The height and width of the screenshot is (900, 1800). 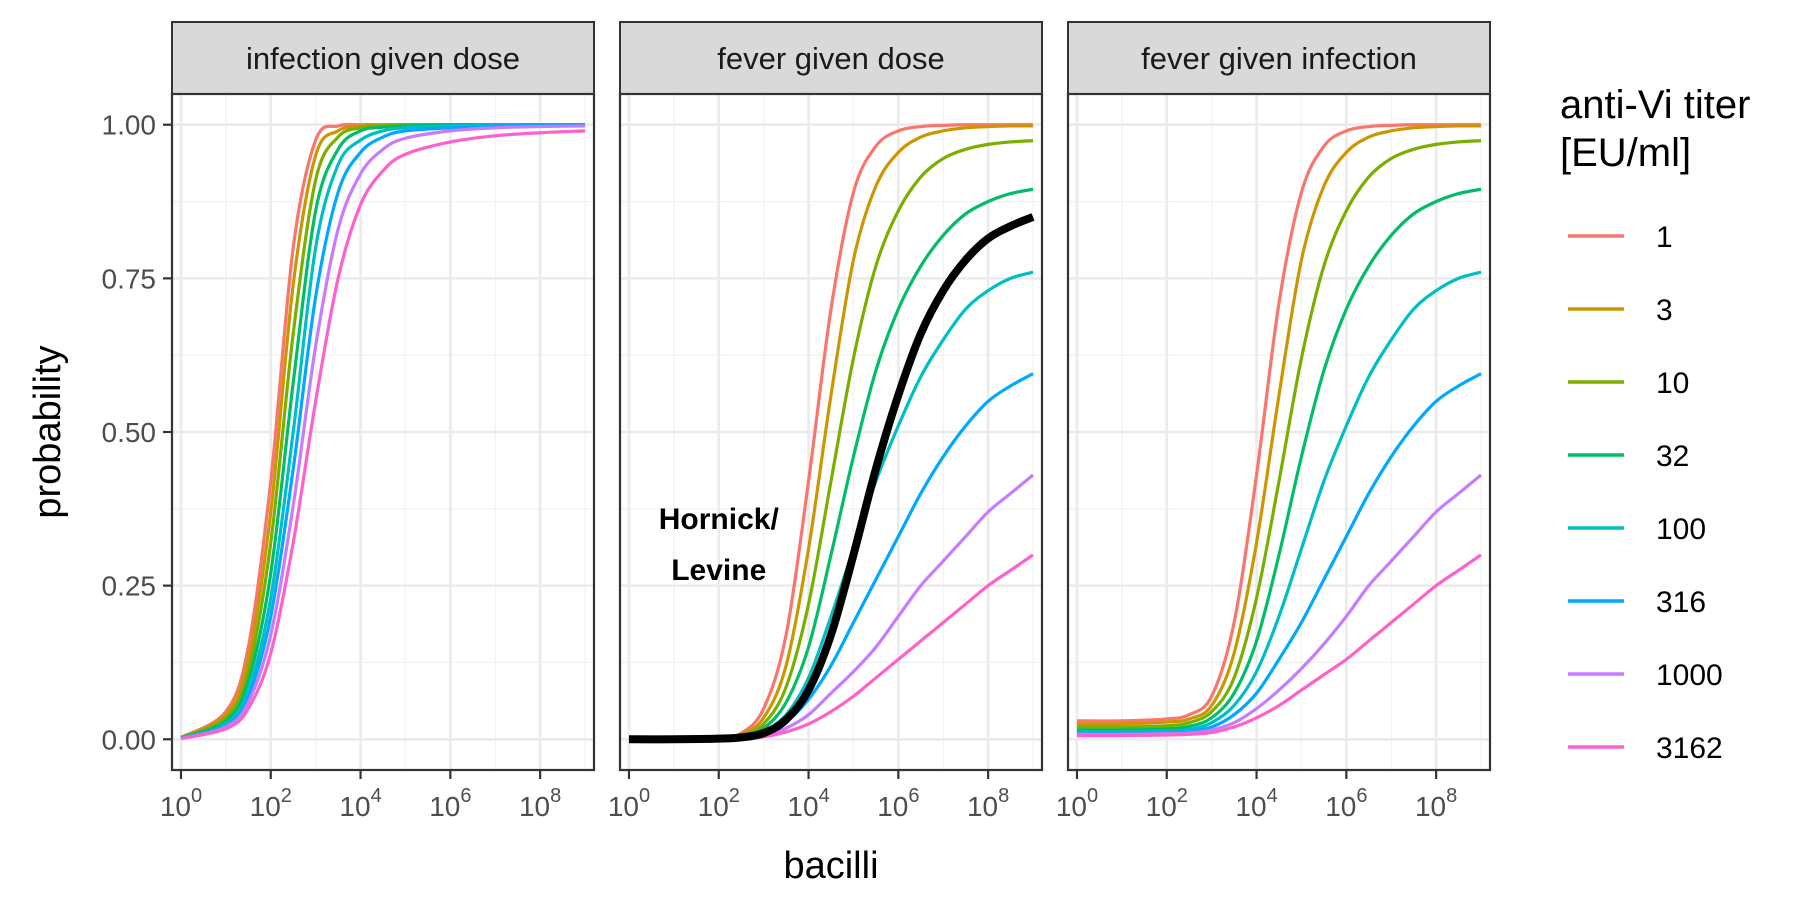 What do you see at coordinates (1689, 748) in the screenshot?
I see `legend-entry-label: 3162` at bounding box center [1689, 748].